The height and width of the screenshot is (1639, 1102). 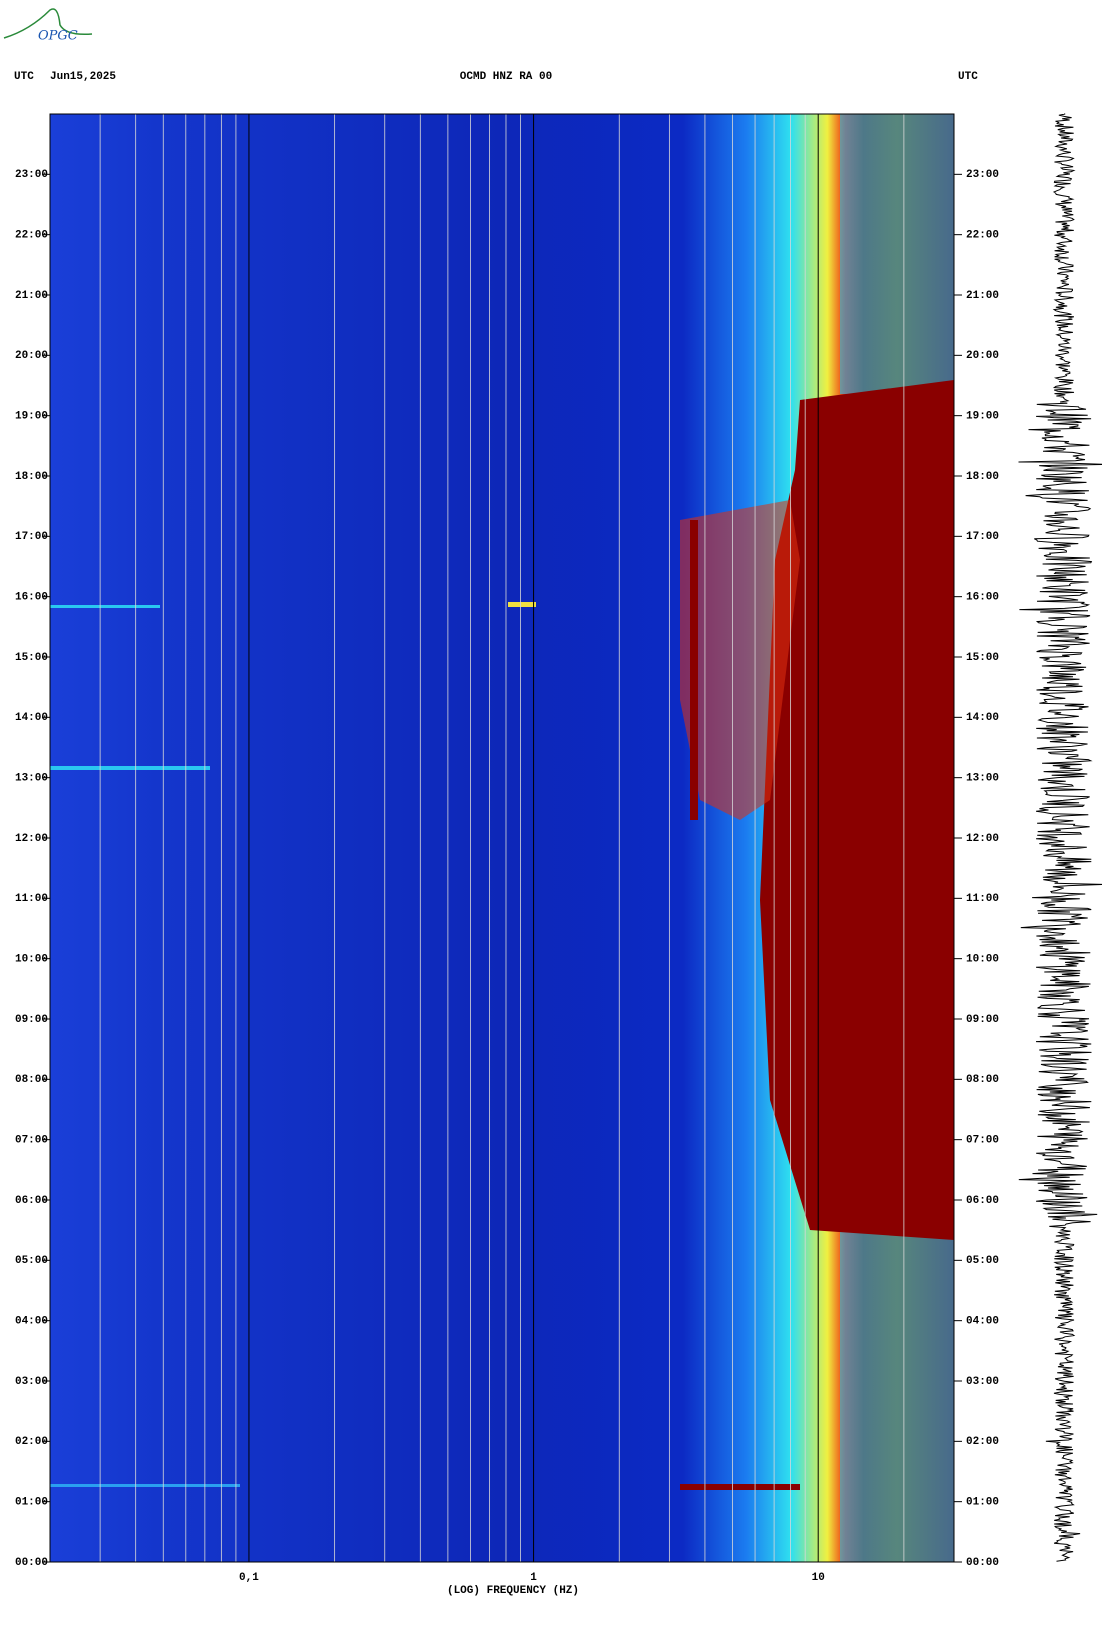 I want to click on chart-title: OCMD HNZ RA 00, so click(x=506, y=77).